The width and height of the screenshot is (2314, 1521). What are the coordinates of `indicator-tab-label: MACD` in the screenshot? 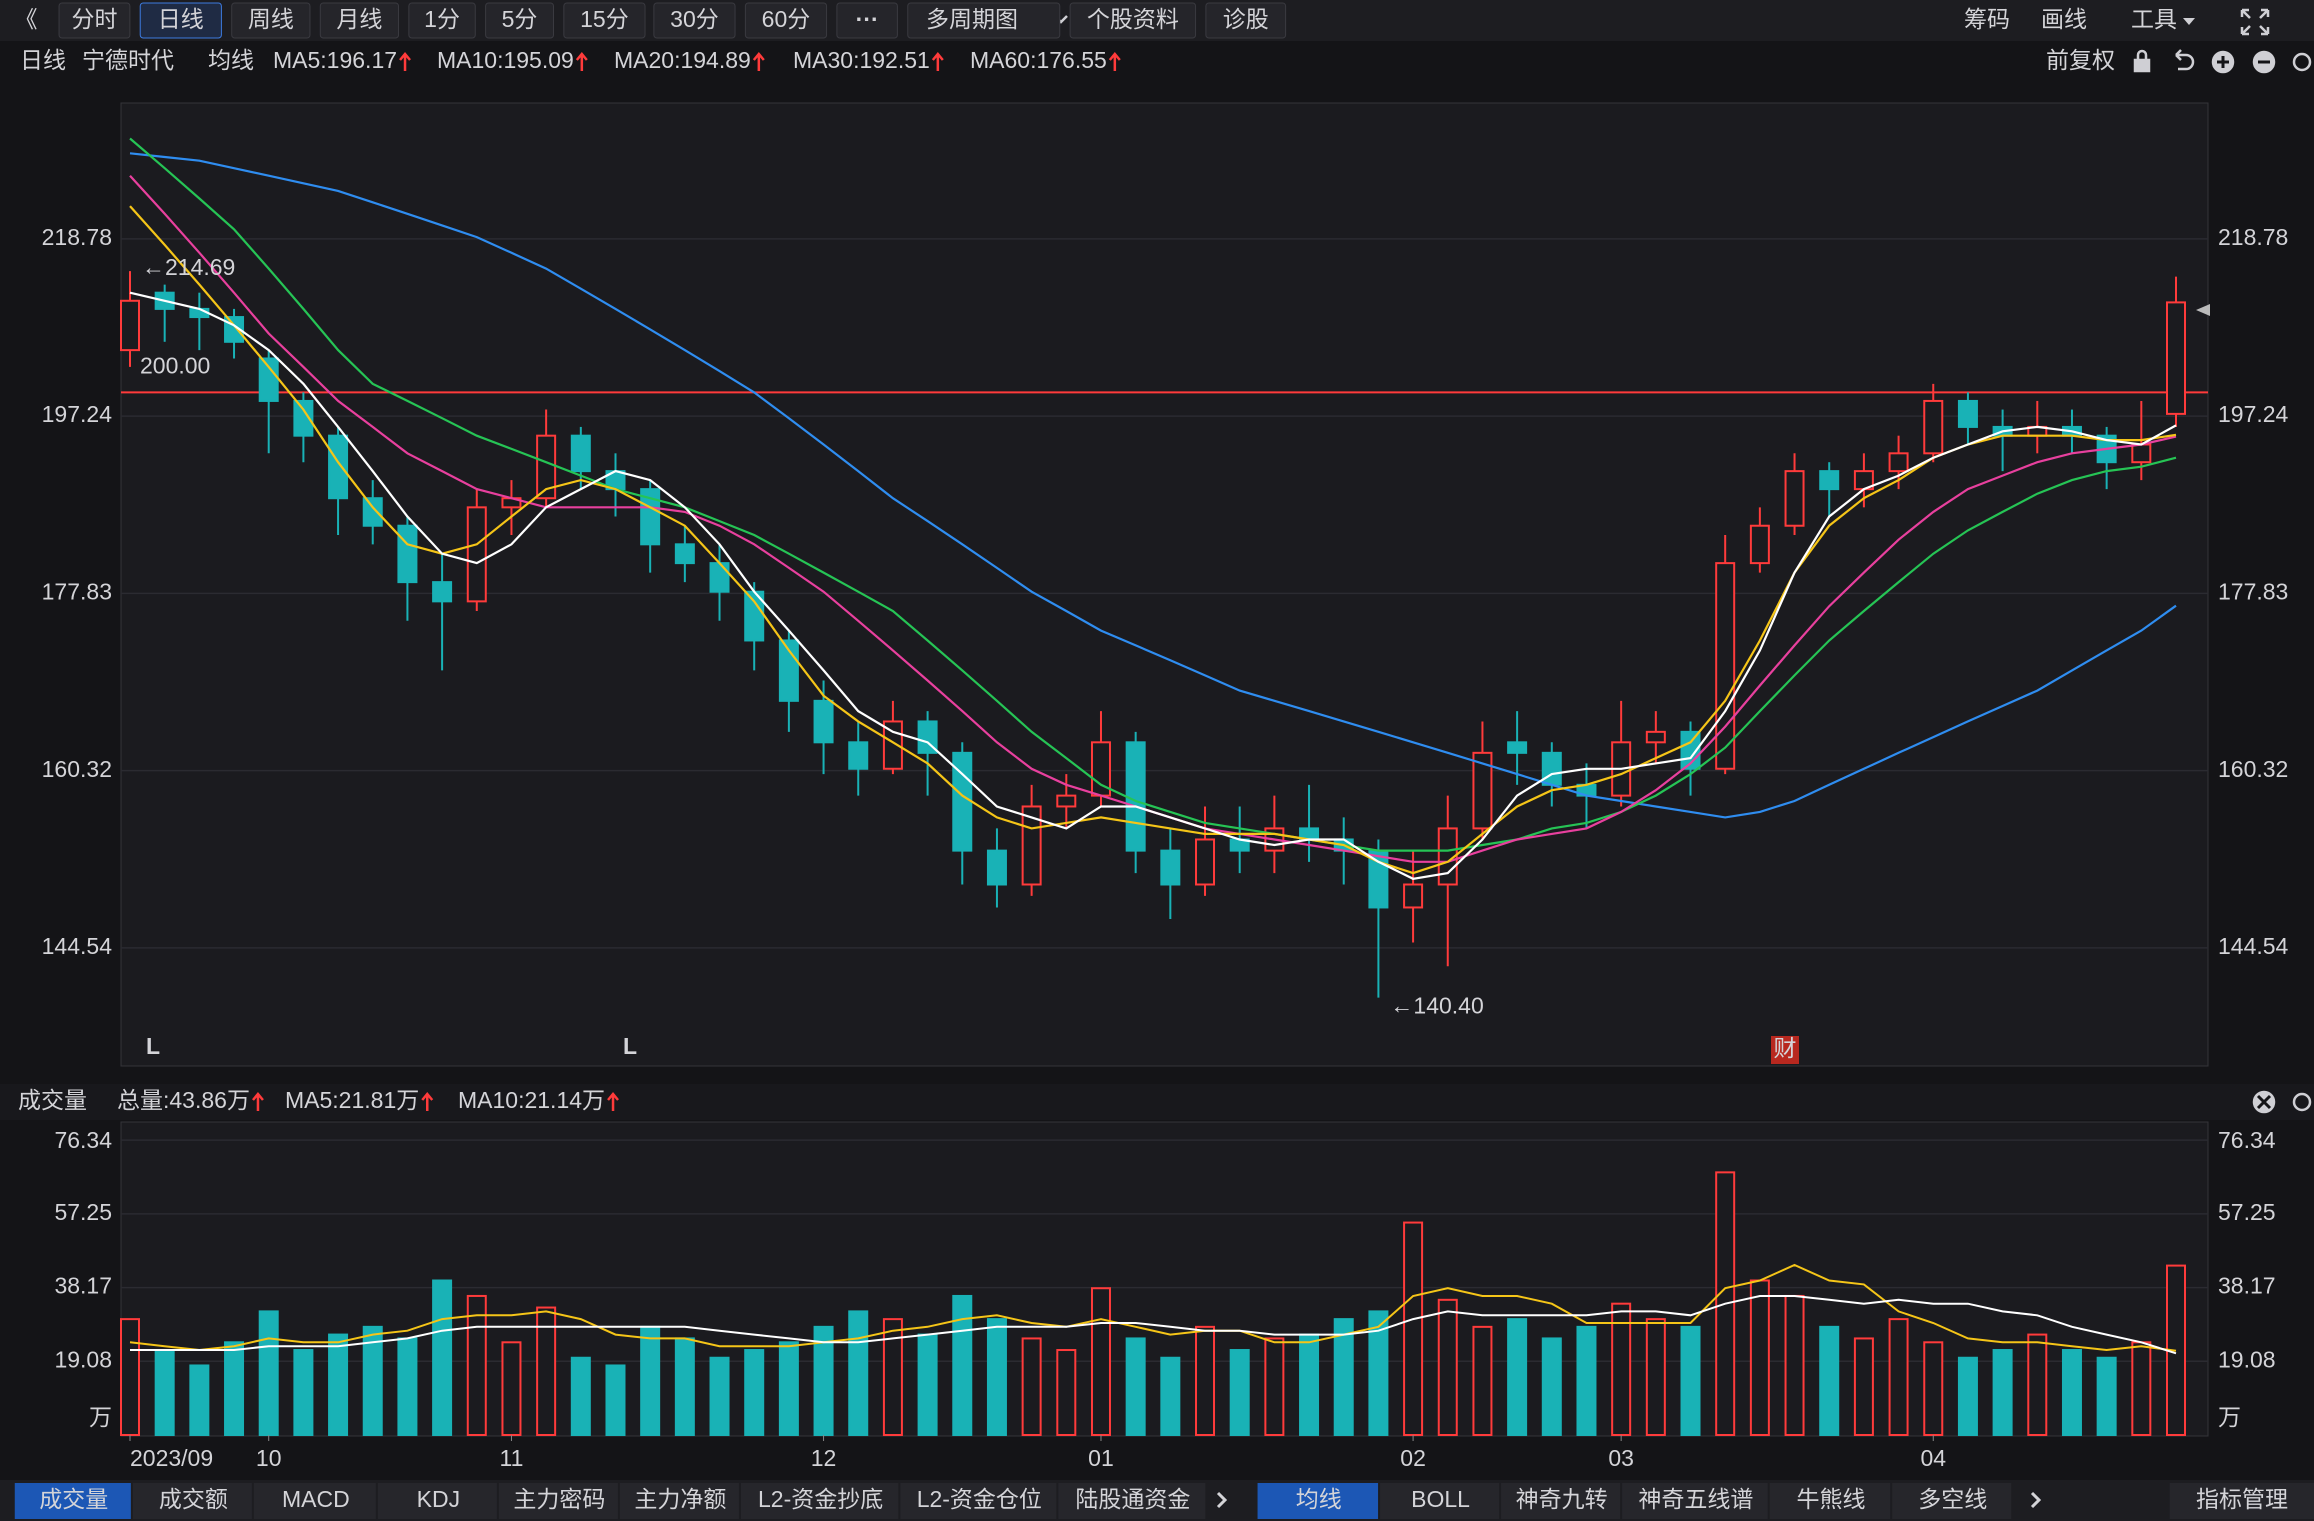 It's located at (316, 1499).